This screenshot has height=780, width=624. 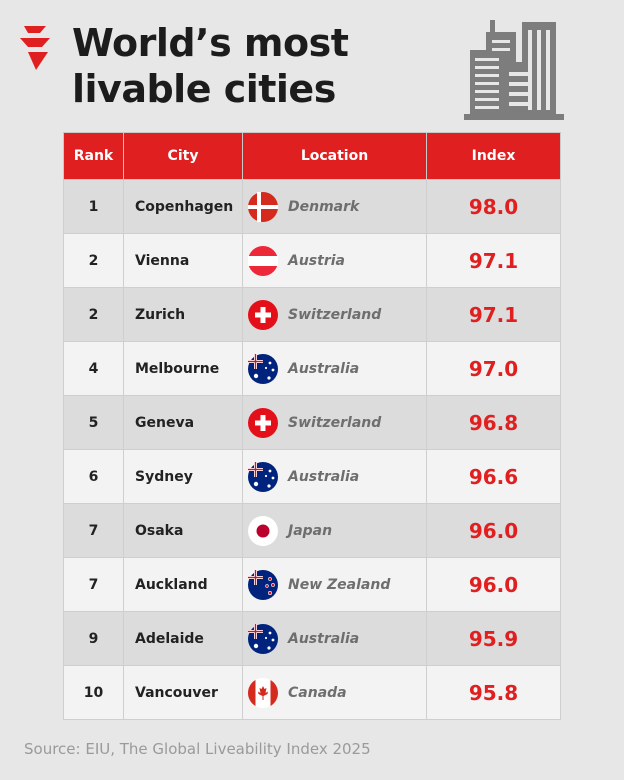 I want to click on table-row: 5 Geneva Switzerland 96.8, so click(x=312, y=422).